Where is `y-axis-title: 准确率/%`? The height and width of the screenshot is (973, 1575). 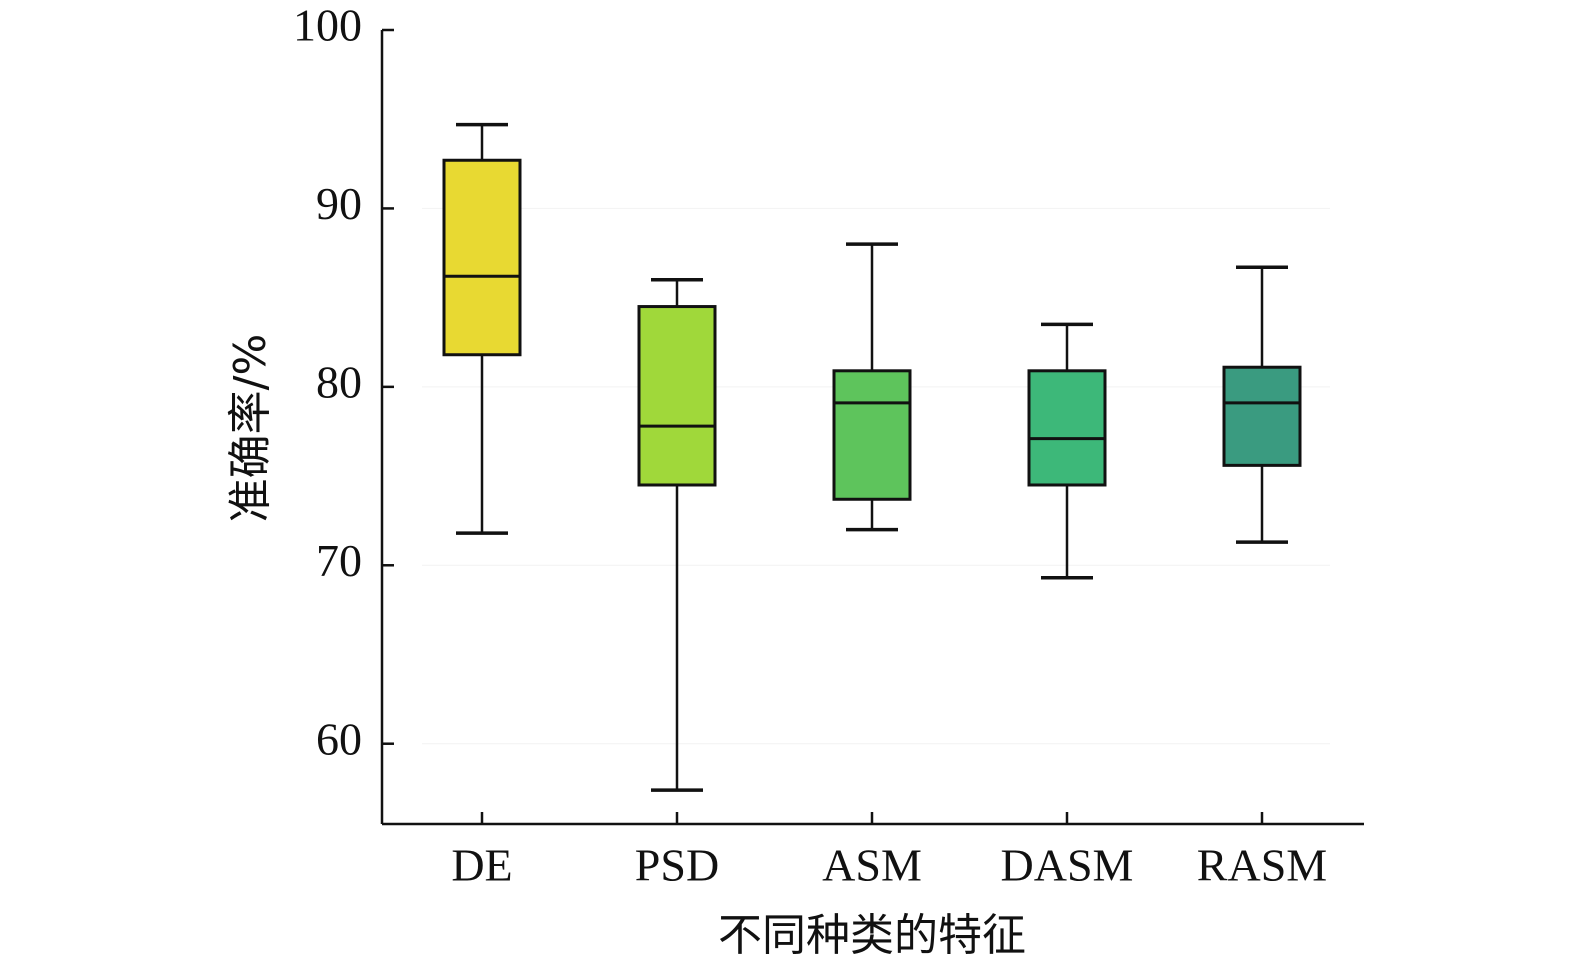
y-axis-title: 准确率/% is located at coordinates (250, 428).